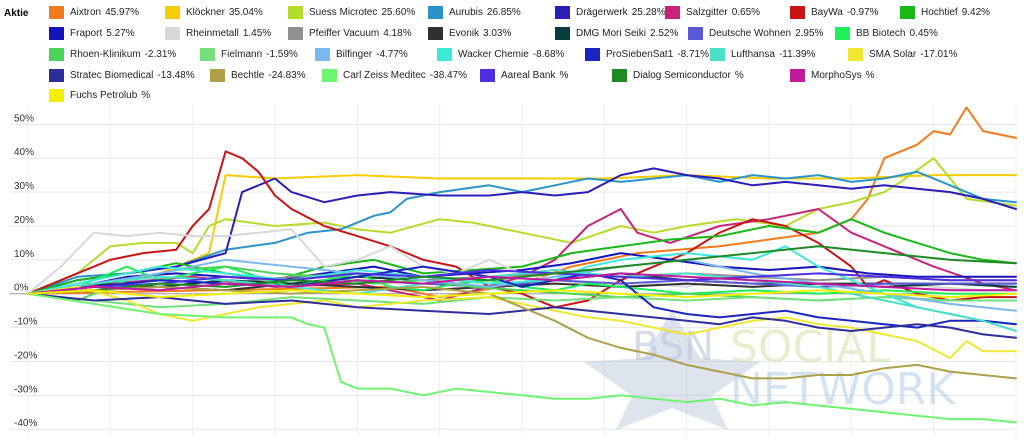 This screenshot has width=1024, height=440. I want to click on legend-item: Dialog Semiconductor%, so click(678, 75).